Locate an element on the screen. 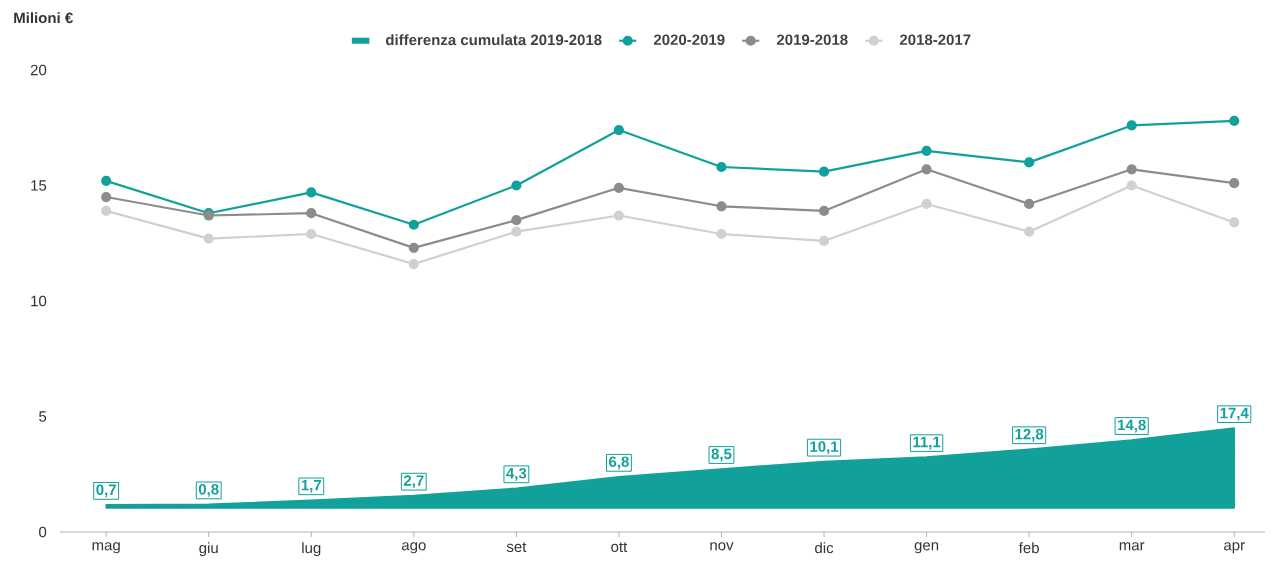 This screenshot has height=567, width=1287. data-label: 4,3 is located at coordinates (516, 474).